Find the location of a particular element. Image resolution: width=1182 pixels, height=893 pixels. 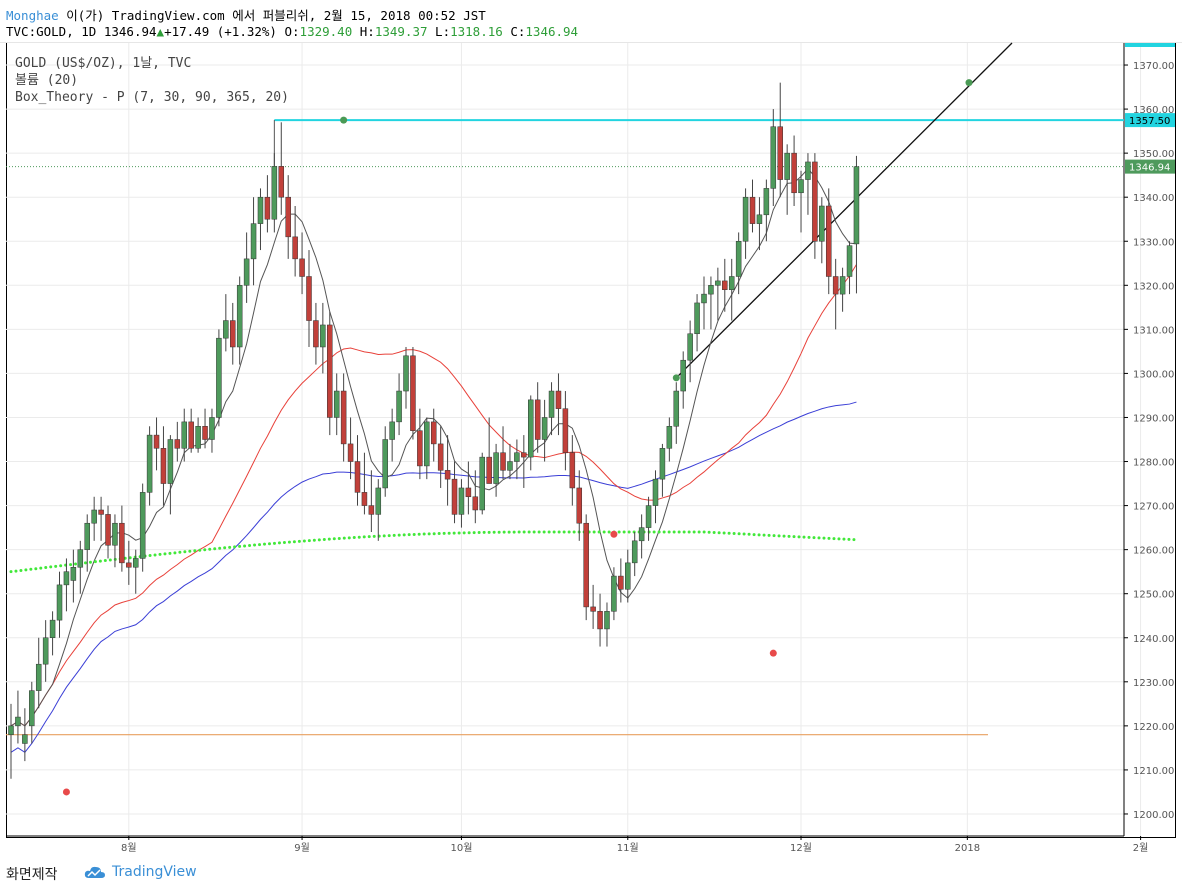

cloud-icon is located at coordinates (94, 872).